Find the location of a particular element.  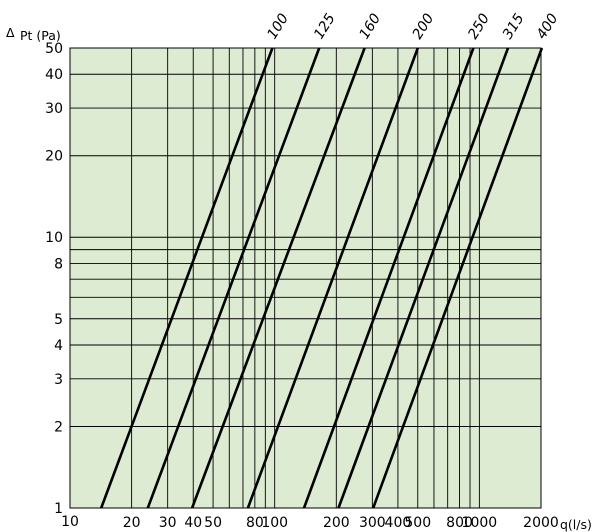

y-tick-label: 4 is located at coordinates (58, 346).